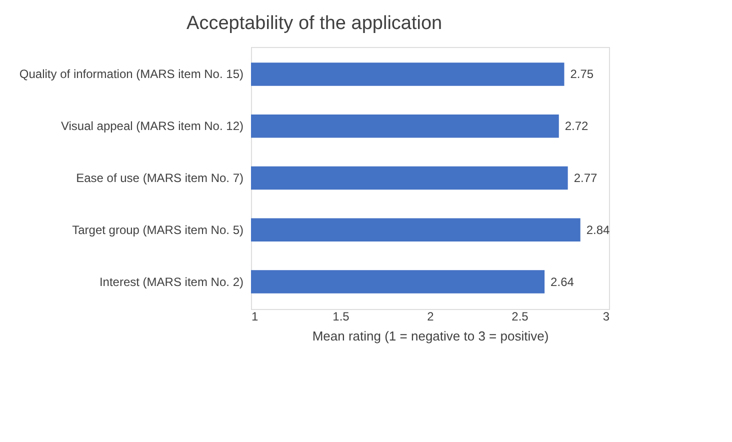  I want to click on y-tick-label: Visual appeal (MARS item No. 12), so click(152, 126).